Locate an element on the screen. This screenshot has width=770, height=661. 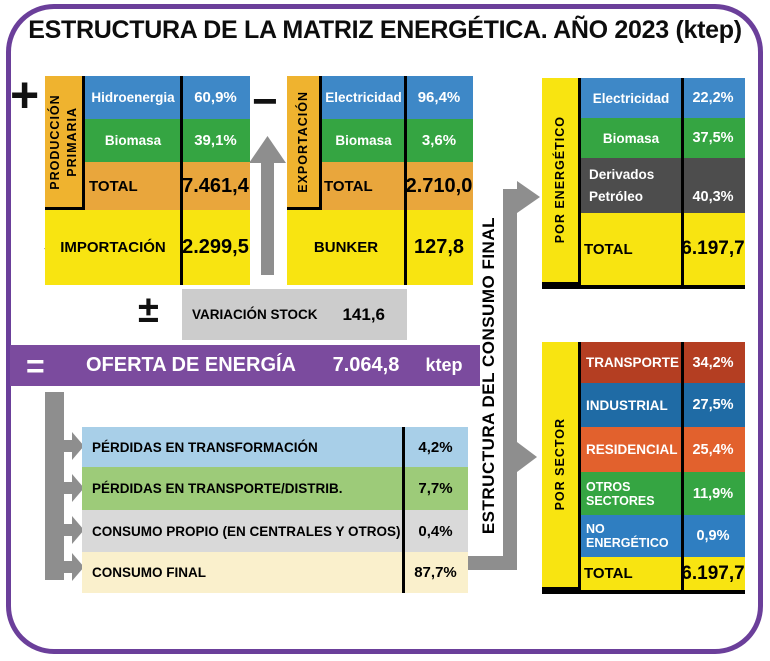
estructura-consumo-final-label: ESTRUCTURA DEL CONSUMO FINAL is located at coordinates (488, 375).